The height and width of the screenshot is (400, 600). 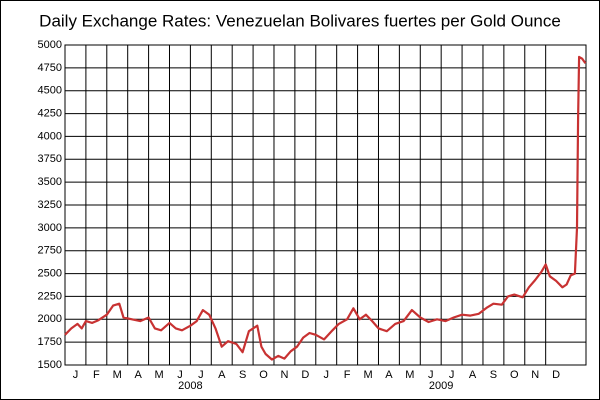 What do you see at coordinates (50, 159) in the screenshot?
I see `y-tick-label: 3750` at bounding box center [50, 159].